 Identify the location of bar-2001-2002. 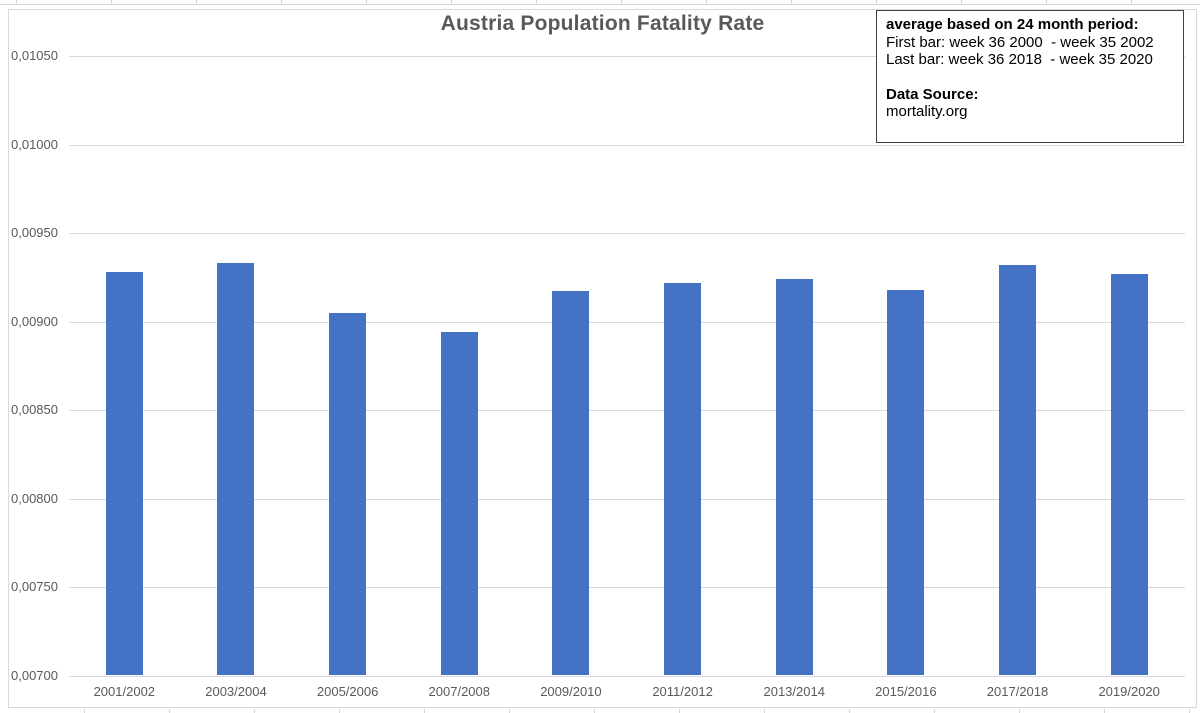
(124, 473).